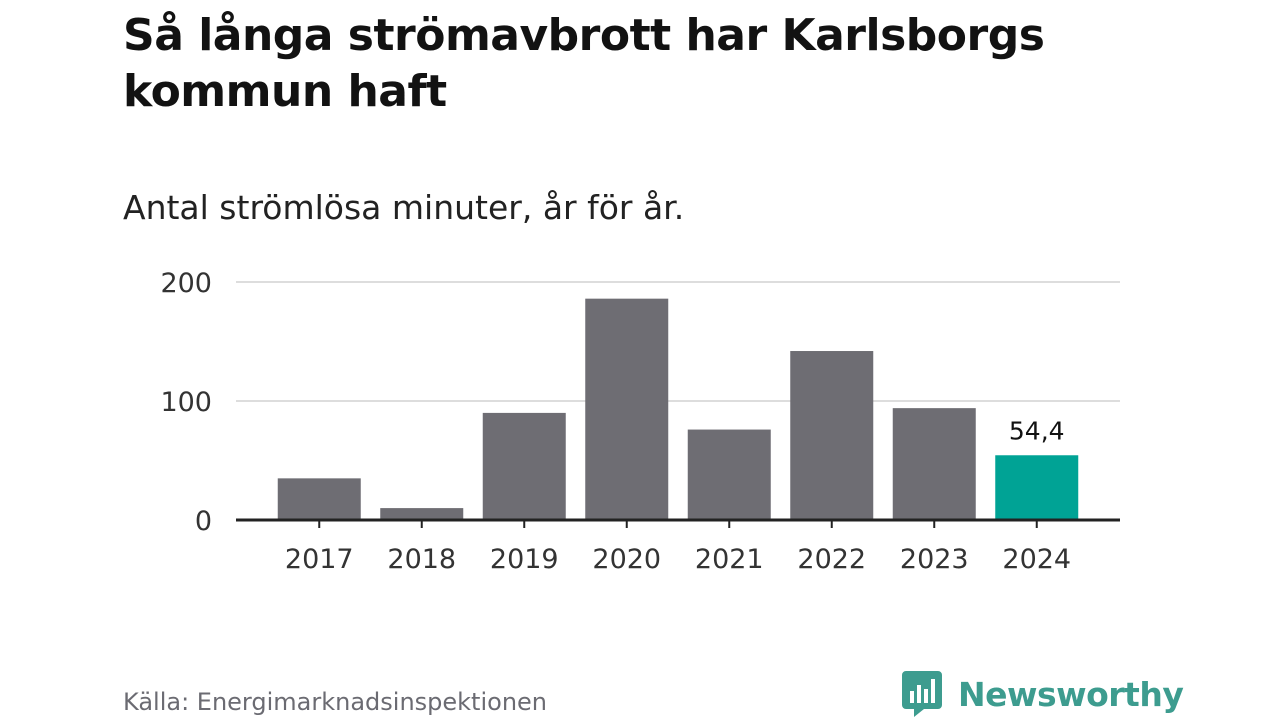 This screenshot has width=1280, height=720. Describe the element at coordinates (626, 559) in the screenshot. I see `x-tick-label: 2020` at that location.